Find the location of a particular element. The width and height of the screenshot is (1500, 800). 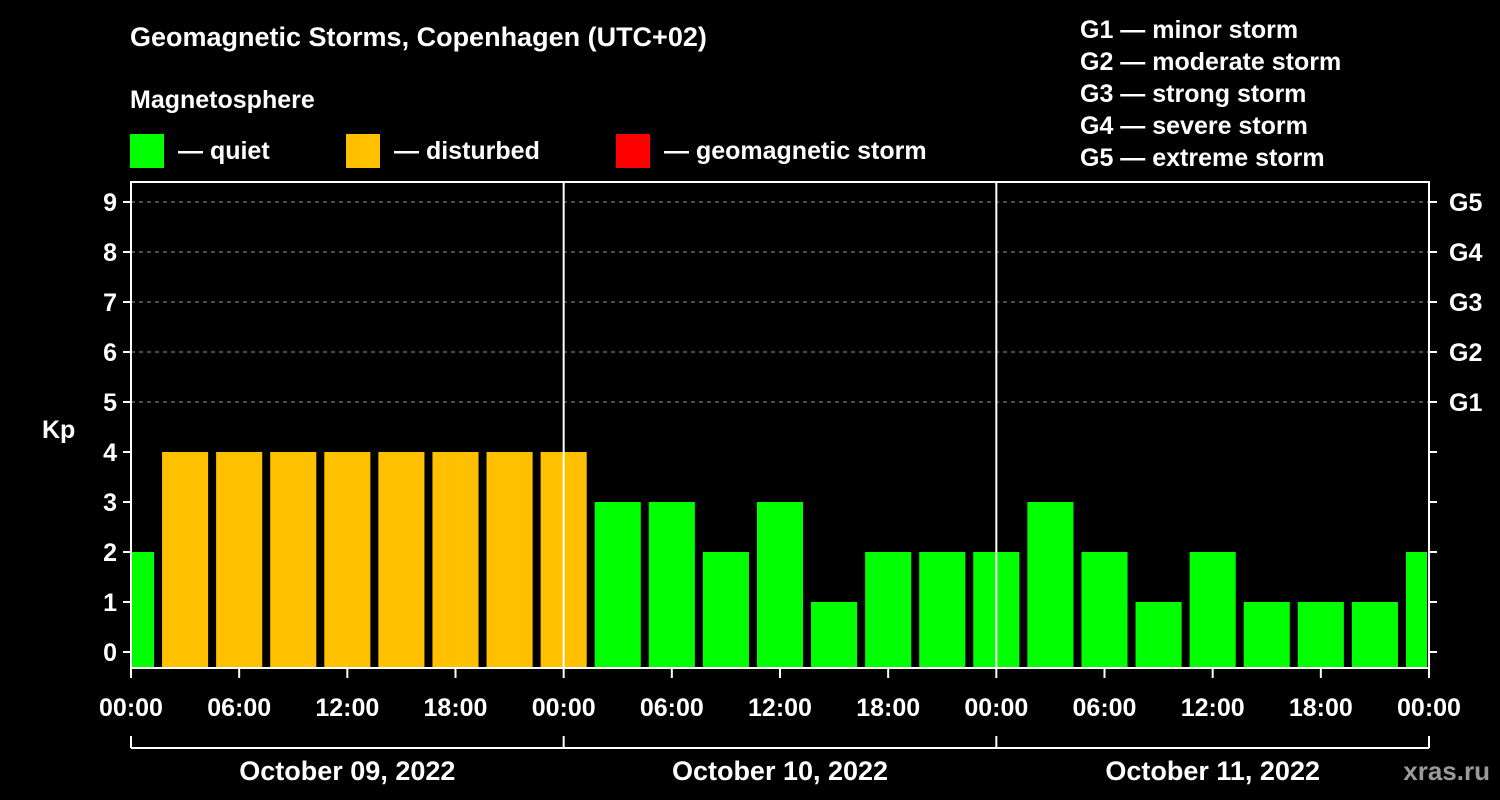

legend-label-quiet: — quiet is located at coordinates (224, 150).